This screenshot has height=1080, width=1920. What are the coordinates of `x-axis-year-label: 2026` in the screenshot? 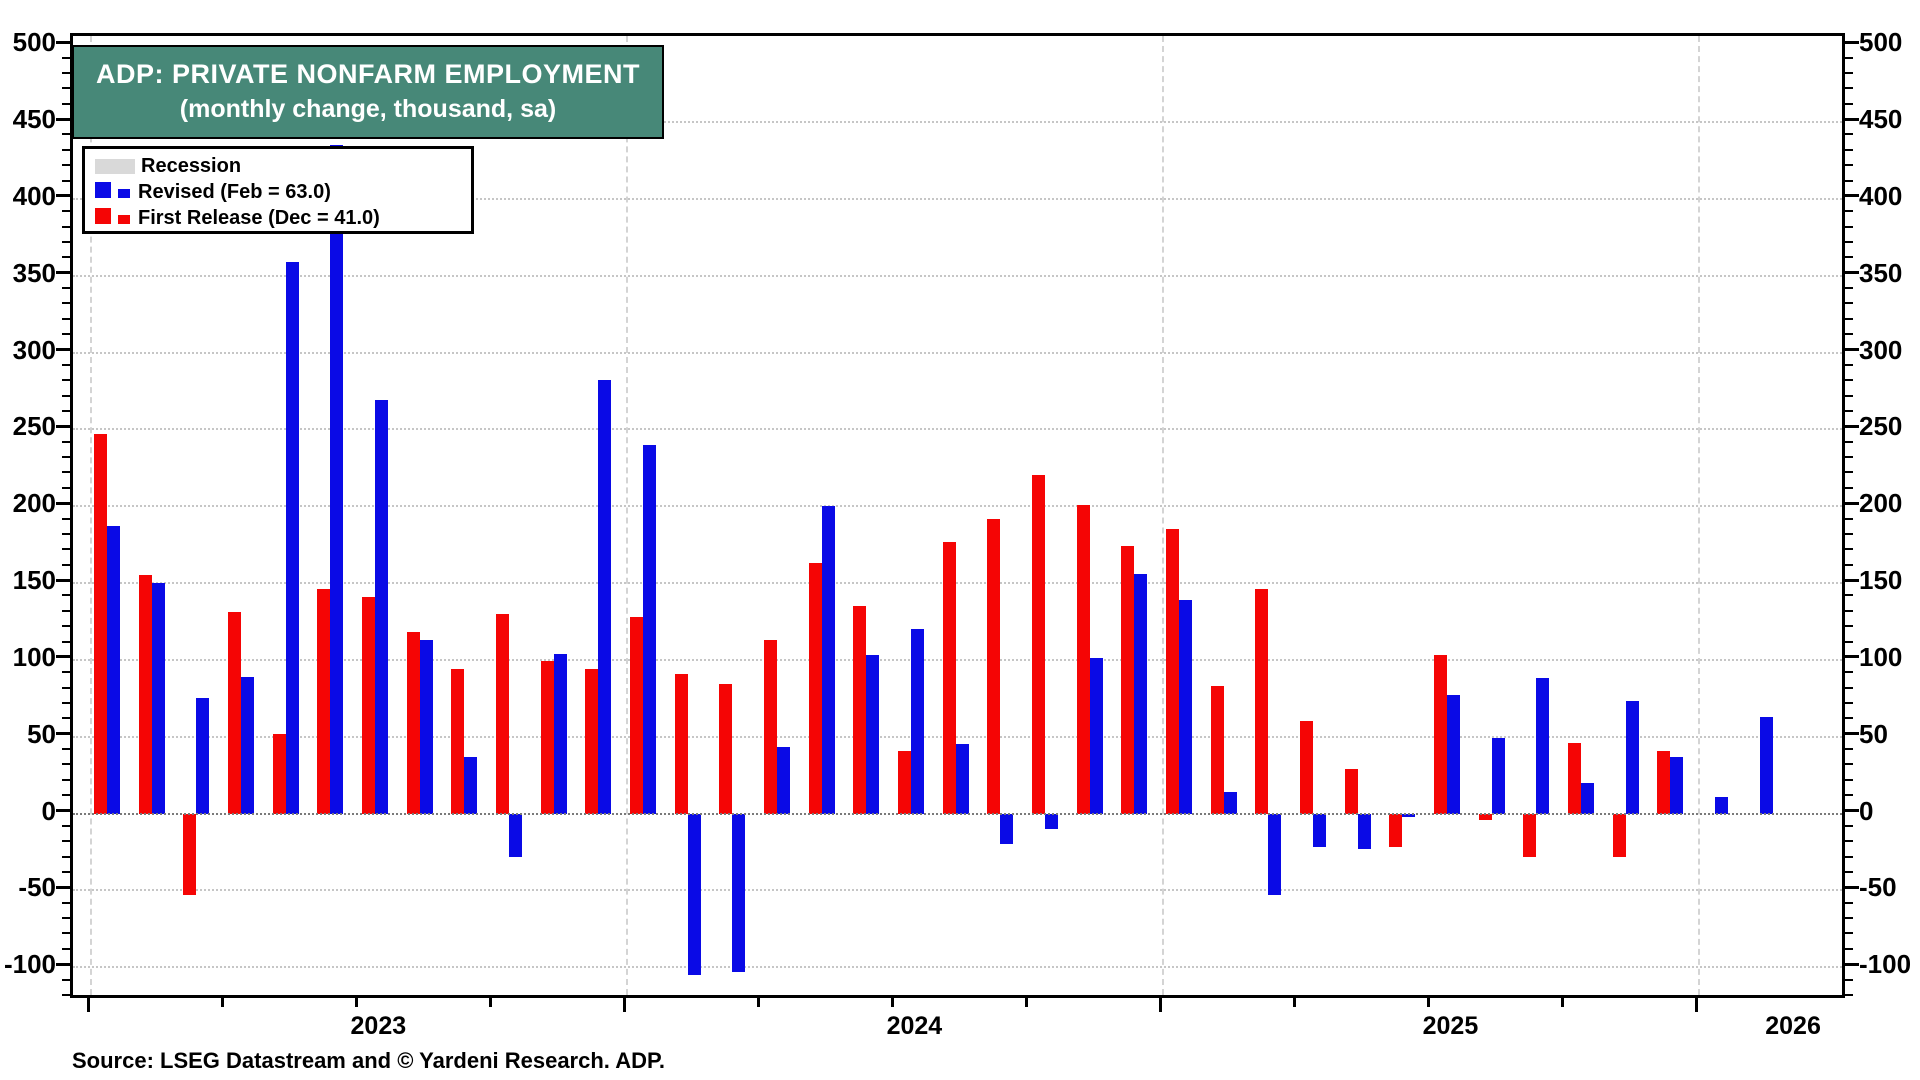 It's located at (1793, 1026).